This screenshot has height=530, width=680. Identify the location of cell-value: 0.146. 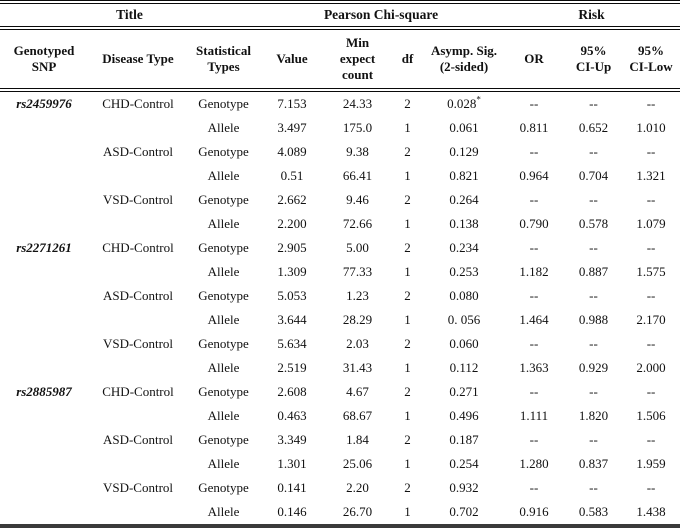
(292, 511).